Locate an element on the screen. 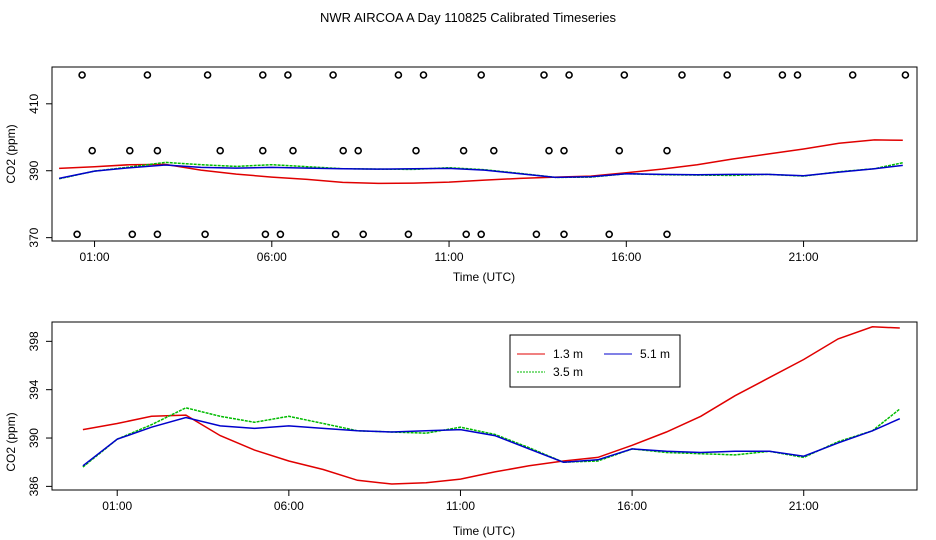 Image resolution: width=936 pixels, height=540 pixels. series-line-1-3-m is located at coordinates (481, 162).